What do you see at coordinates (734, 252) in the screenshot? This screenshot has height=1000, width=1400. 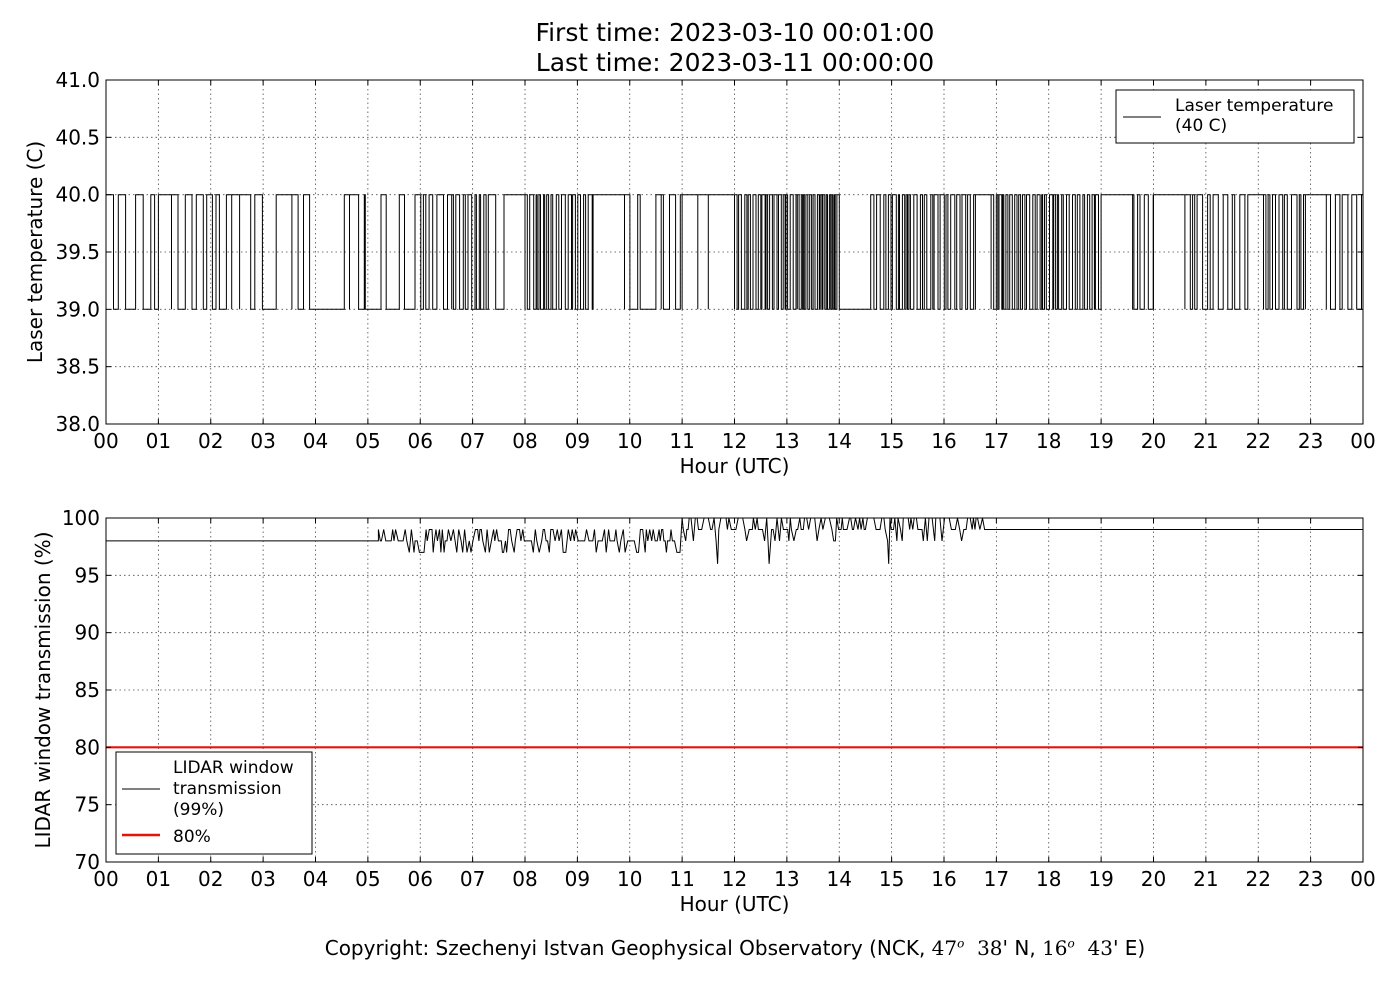 I see `laser-temperature-series-line` at bounding box center [734, 252].